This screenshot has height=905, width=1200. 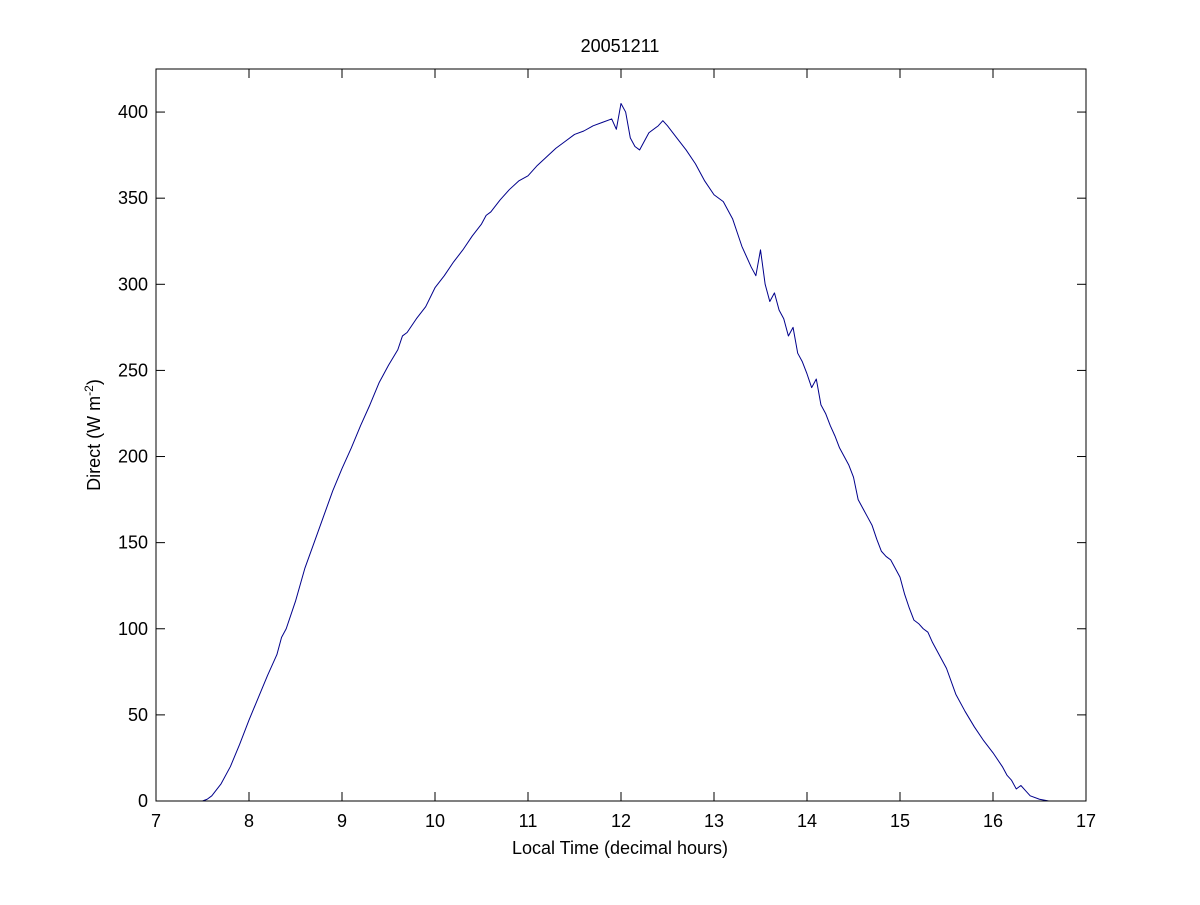 I want to click on y-tick-label: 400, so click(x=133, y=112).